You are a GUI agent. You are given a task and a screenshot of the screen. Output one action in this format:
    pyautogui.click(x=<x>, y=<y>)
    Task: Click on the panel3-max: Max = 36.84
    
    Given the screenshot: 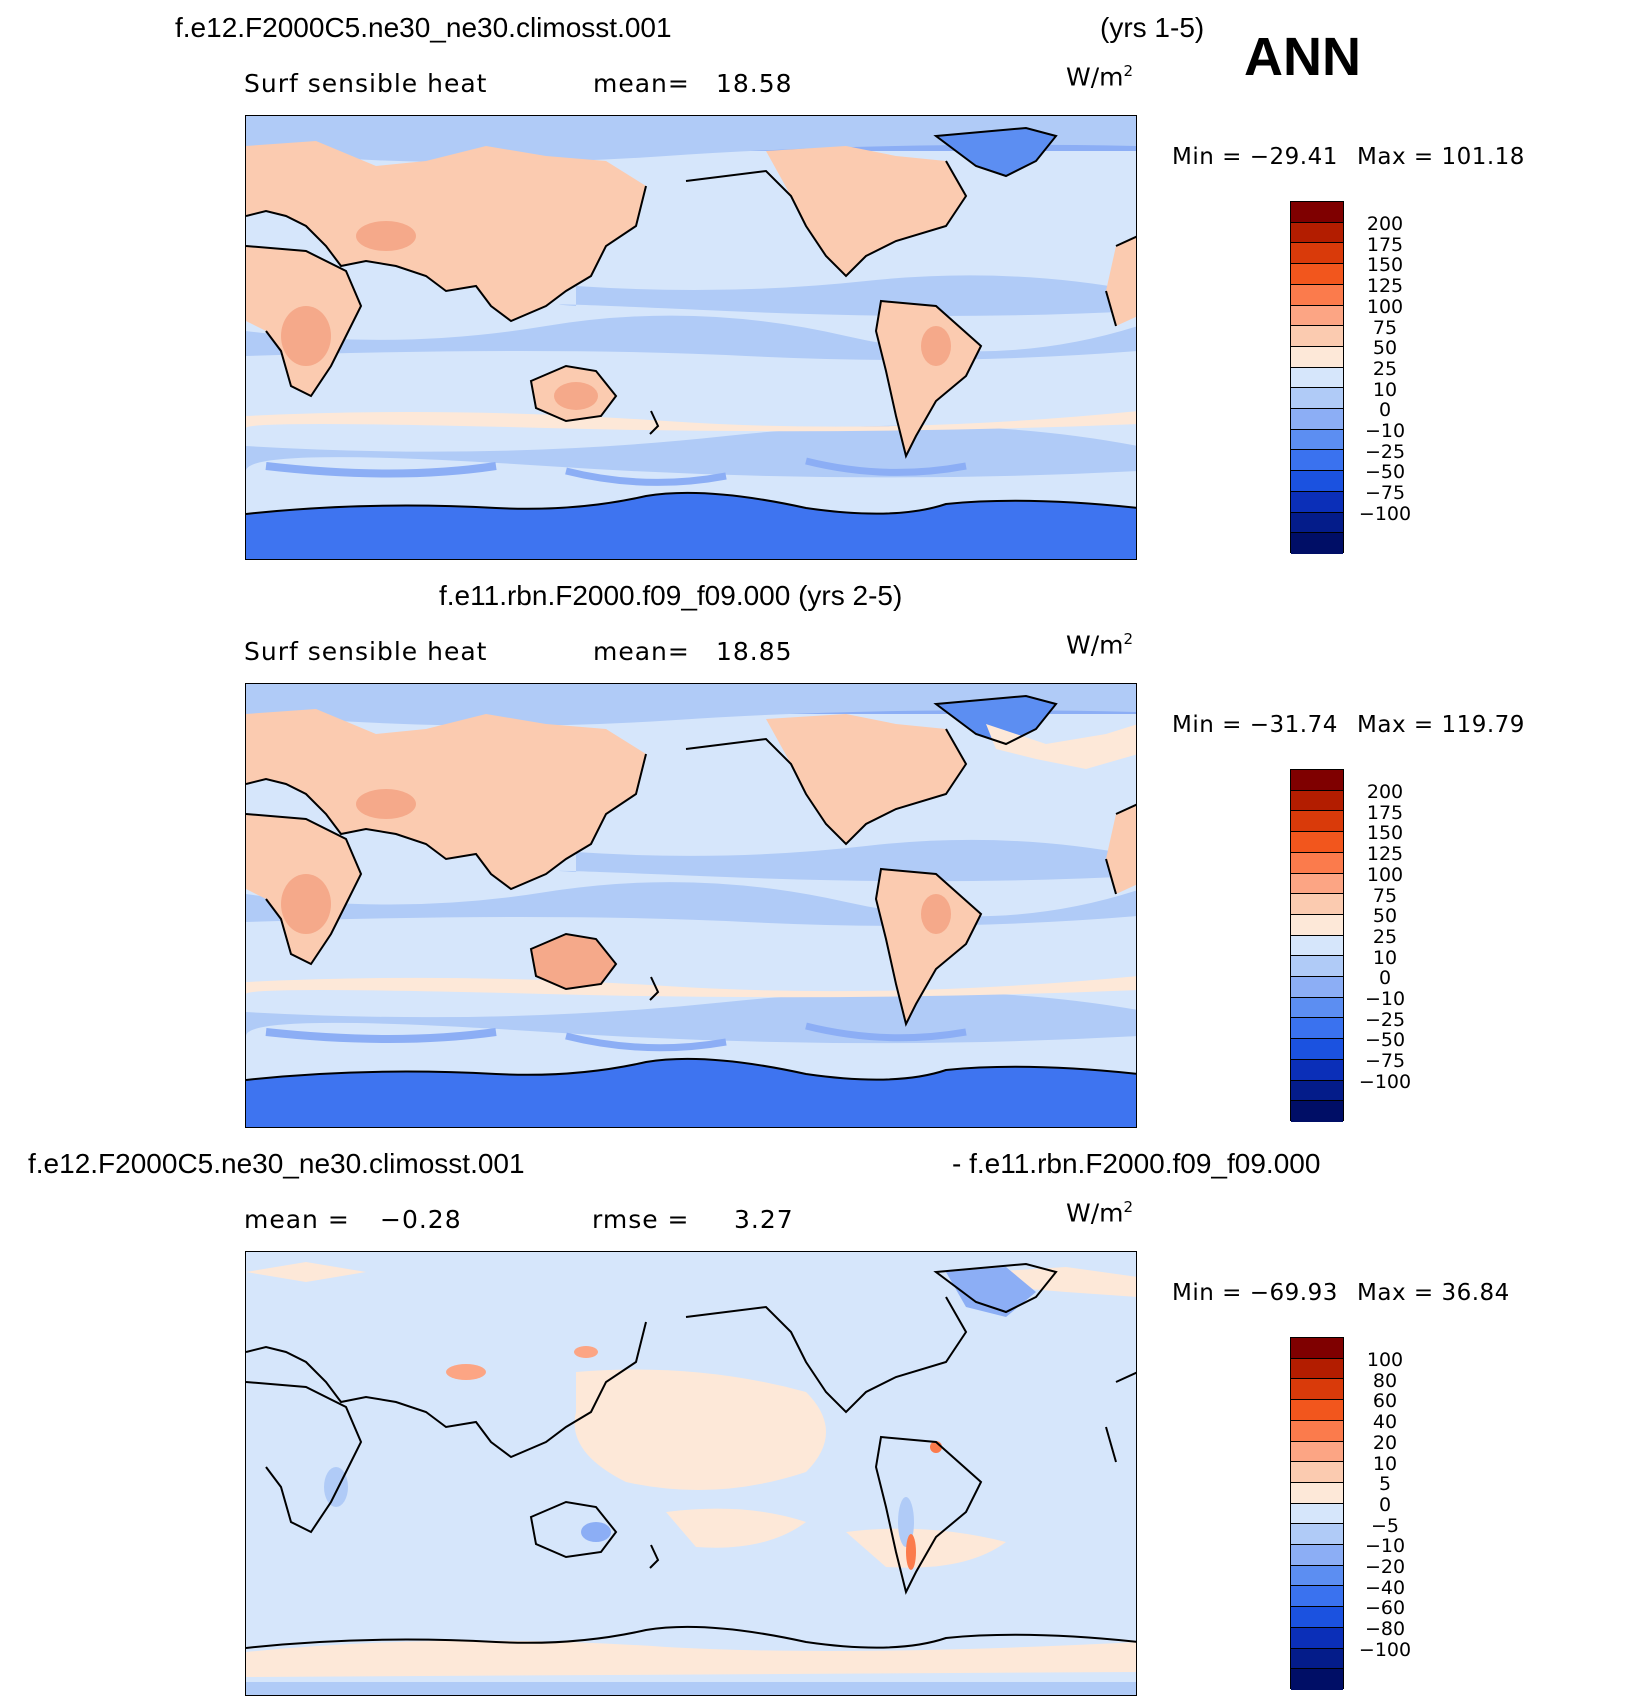 What is the action you would take?
    pyautogui.click(x=1433, y=1293)
    